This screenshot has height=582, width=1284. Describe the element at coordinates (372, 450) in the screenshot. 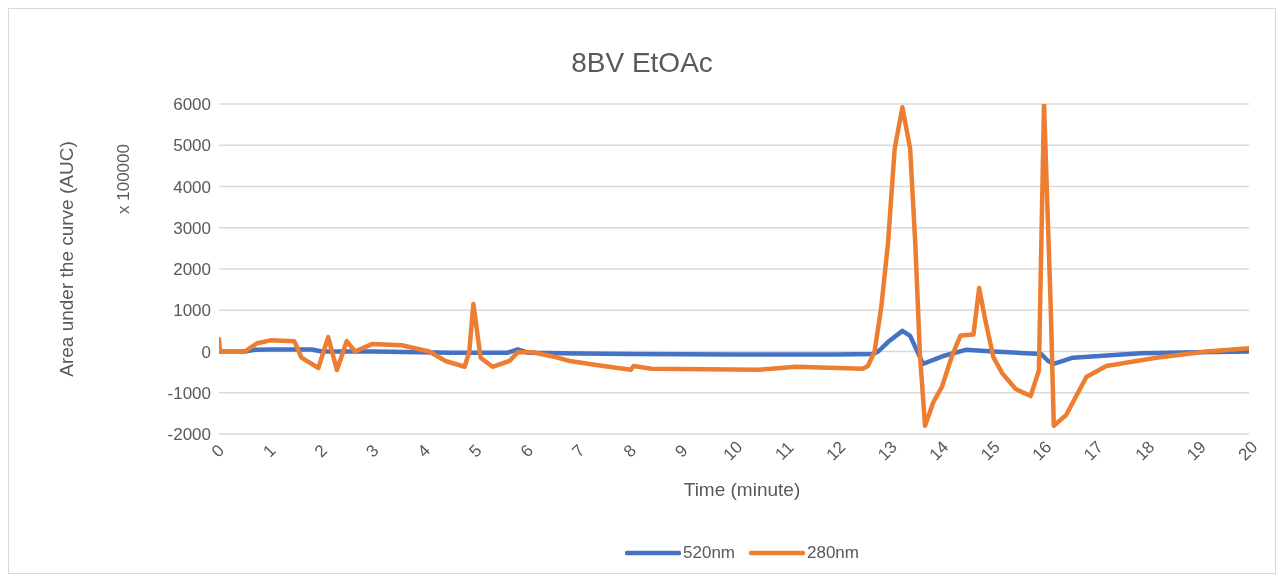

I see `x-tick-label: 3` at that location.